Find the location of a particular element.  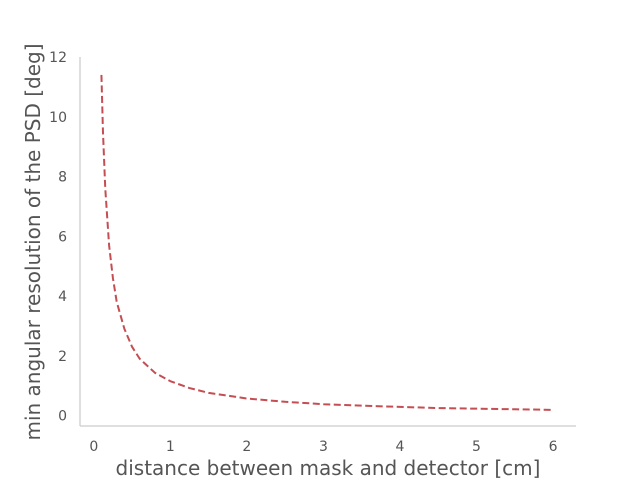

y-tick-label: 4 is located at coordinates (62, 297).